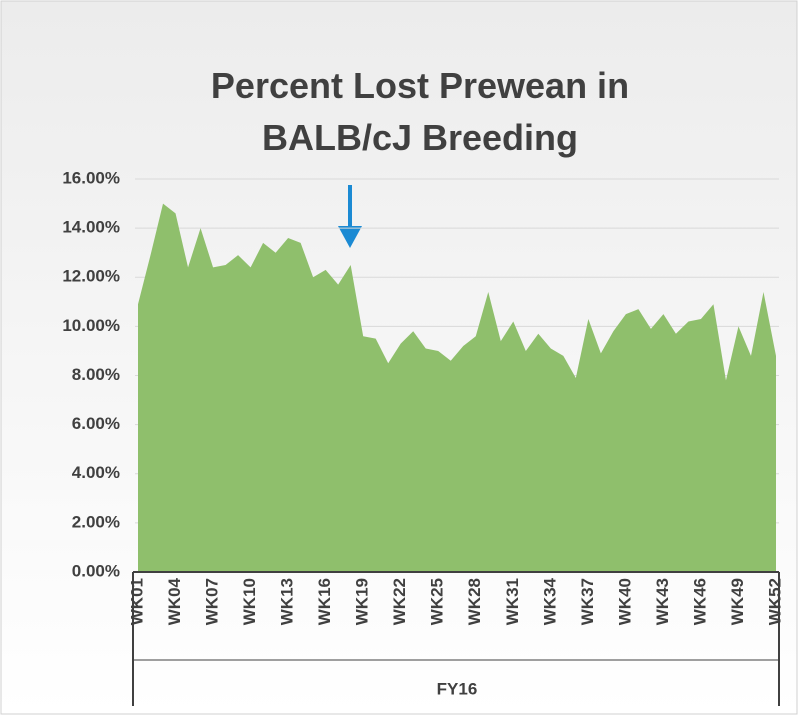 The height and width of the screenshot is (717, 800). What do you see at coordinates (91, 227) in the screenshot?
I see `y-tick-label: 14.00%` at bounding box center [91, 227].